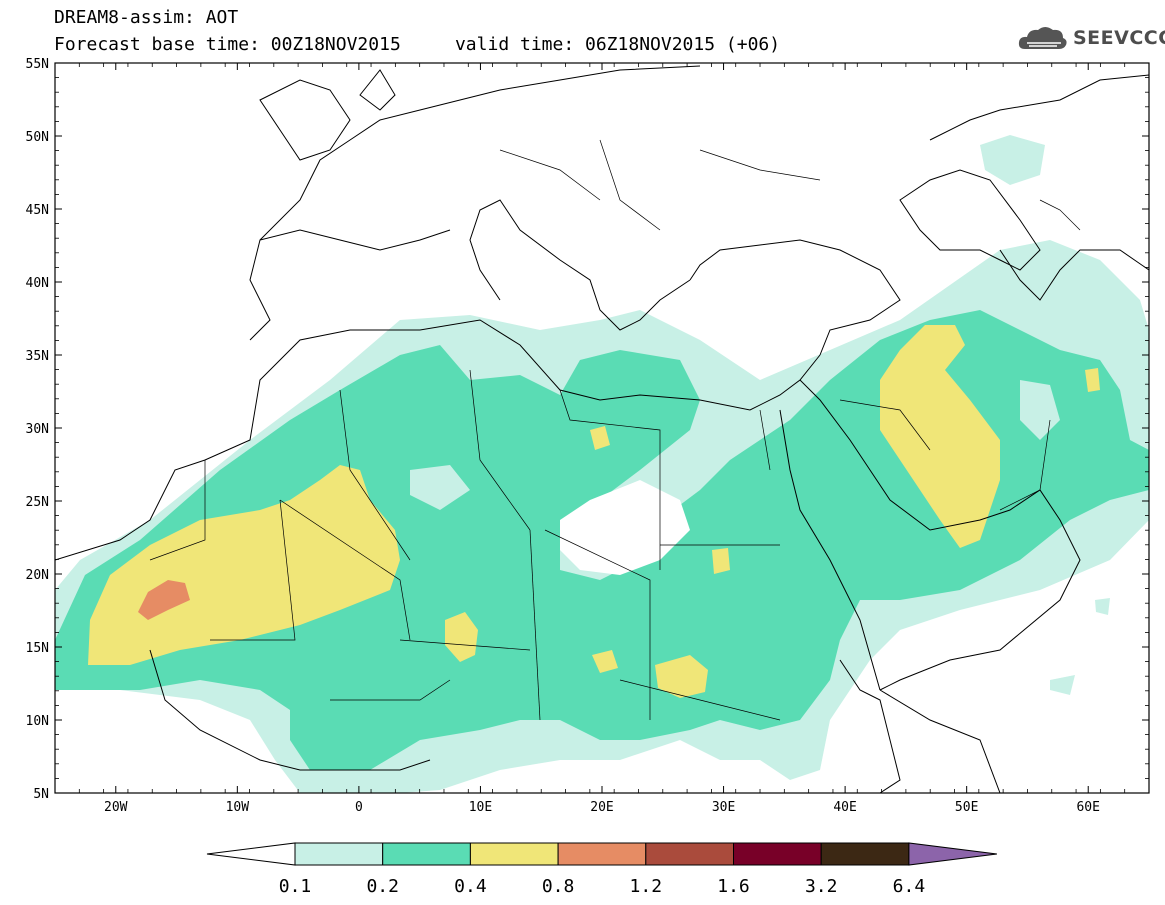  What do you see at coordinates (41, 794) in the screenshot?
I see `lat-label: 5N` at bounding box center [41, 794].